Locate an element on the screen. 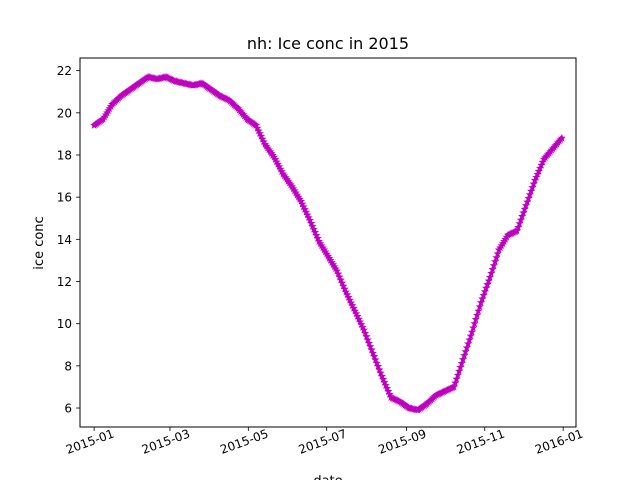  y-tick-label: 8 is located at coordinates (68, 366).